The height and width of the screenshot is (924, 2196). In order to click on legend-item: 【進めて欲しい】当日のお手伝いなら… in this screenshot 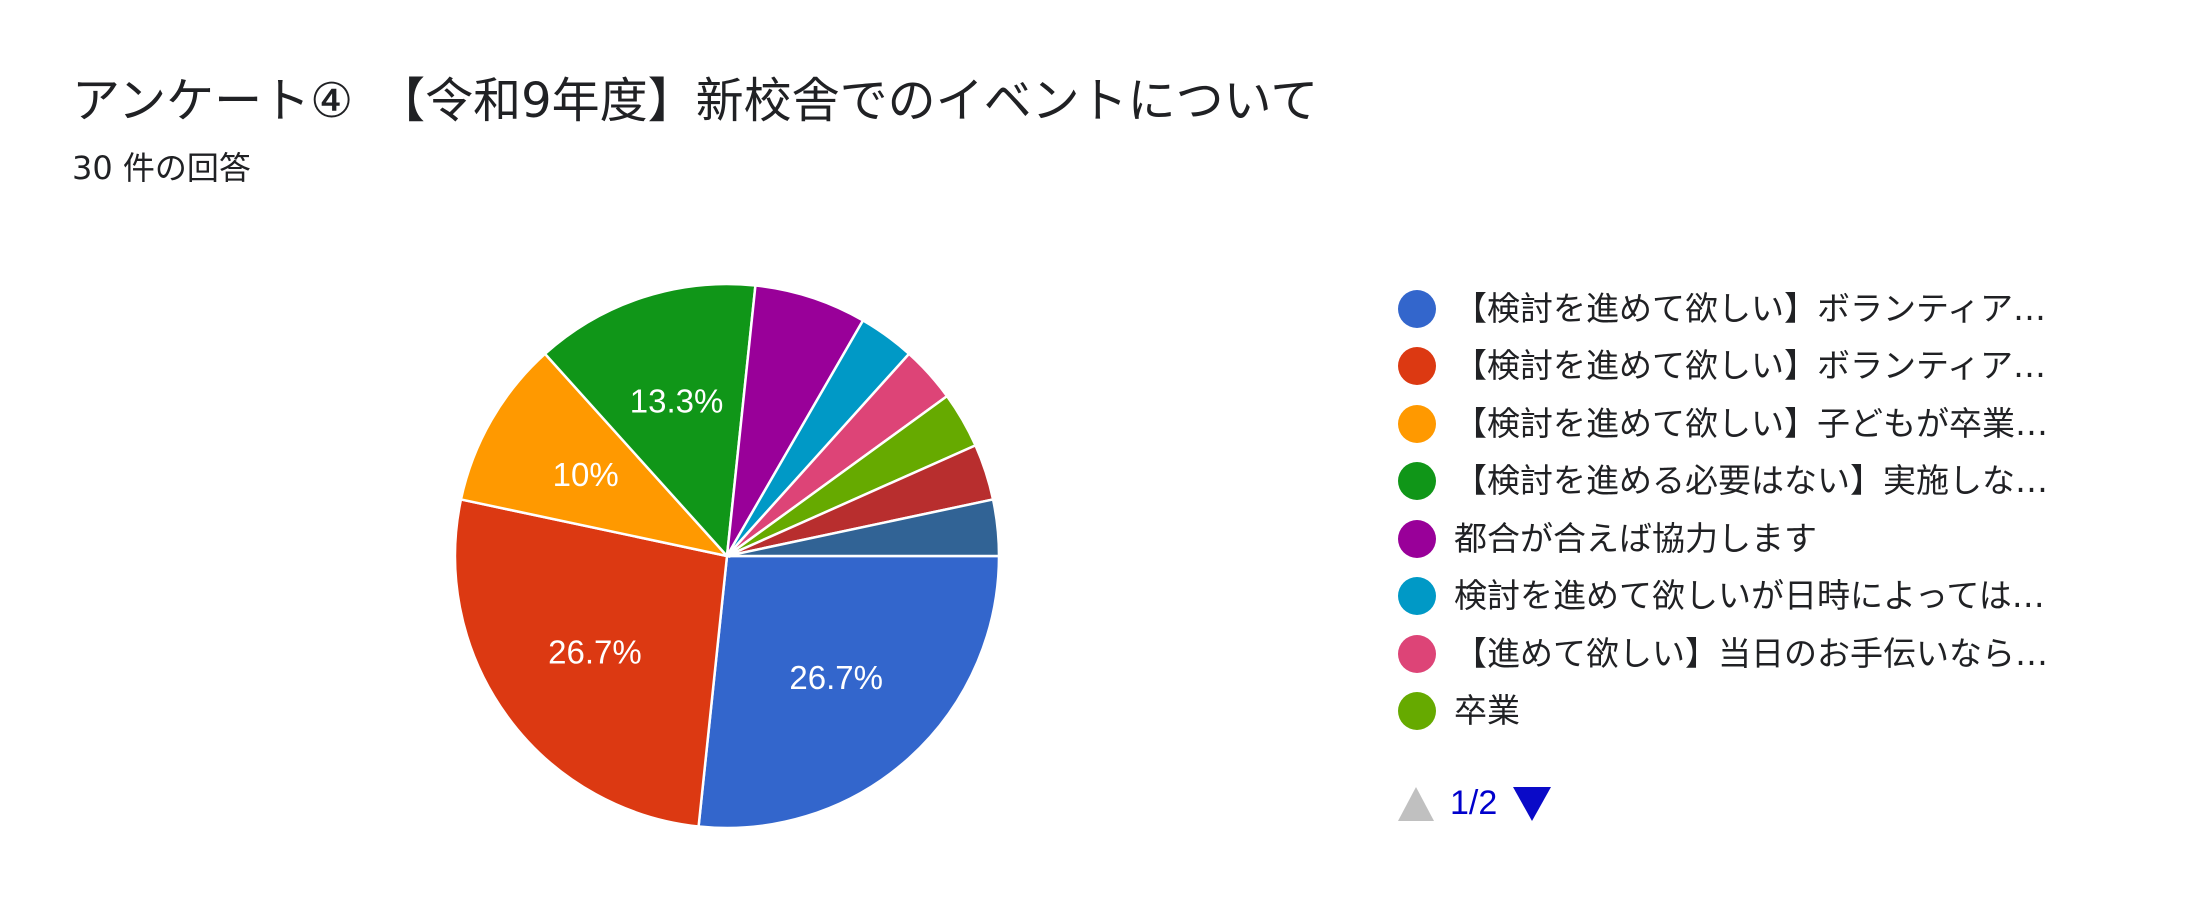, I will do `click(1758, 654)`.